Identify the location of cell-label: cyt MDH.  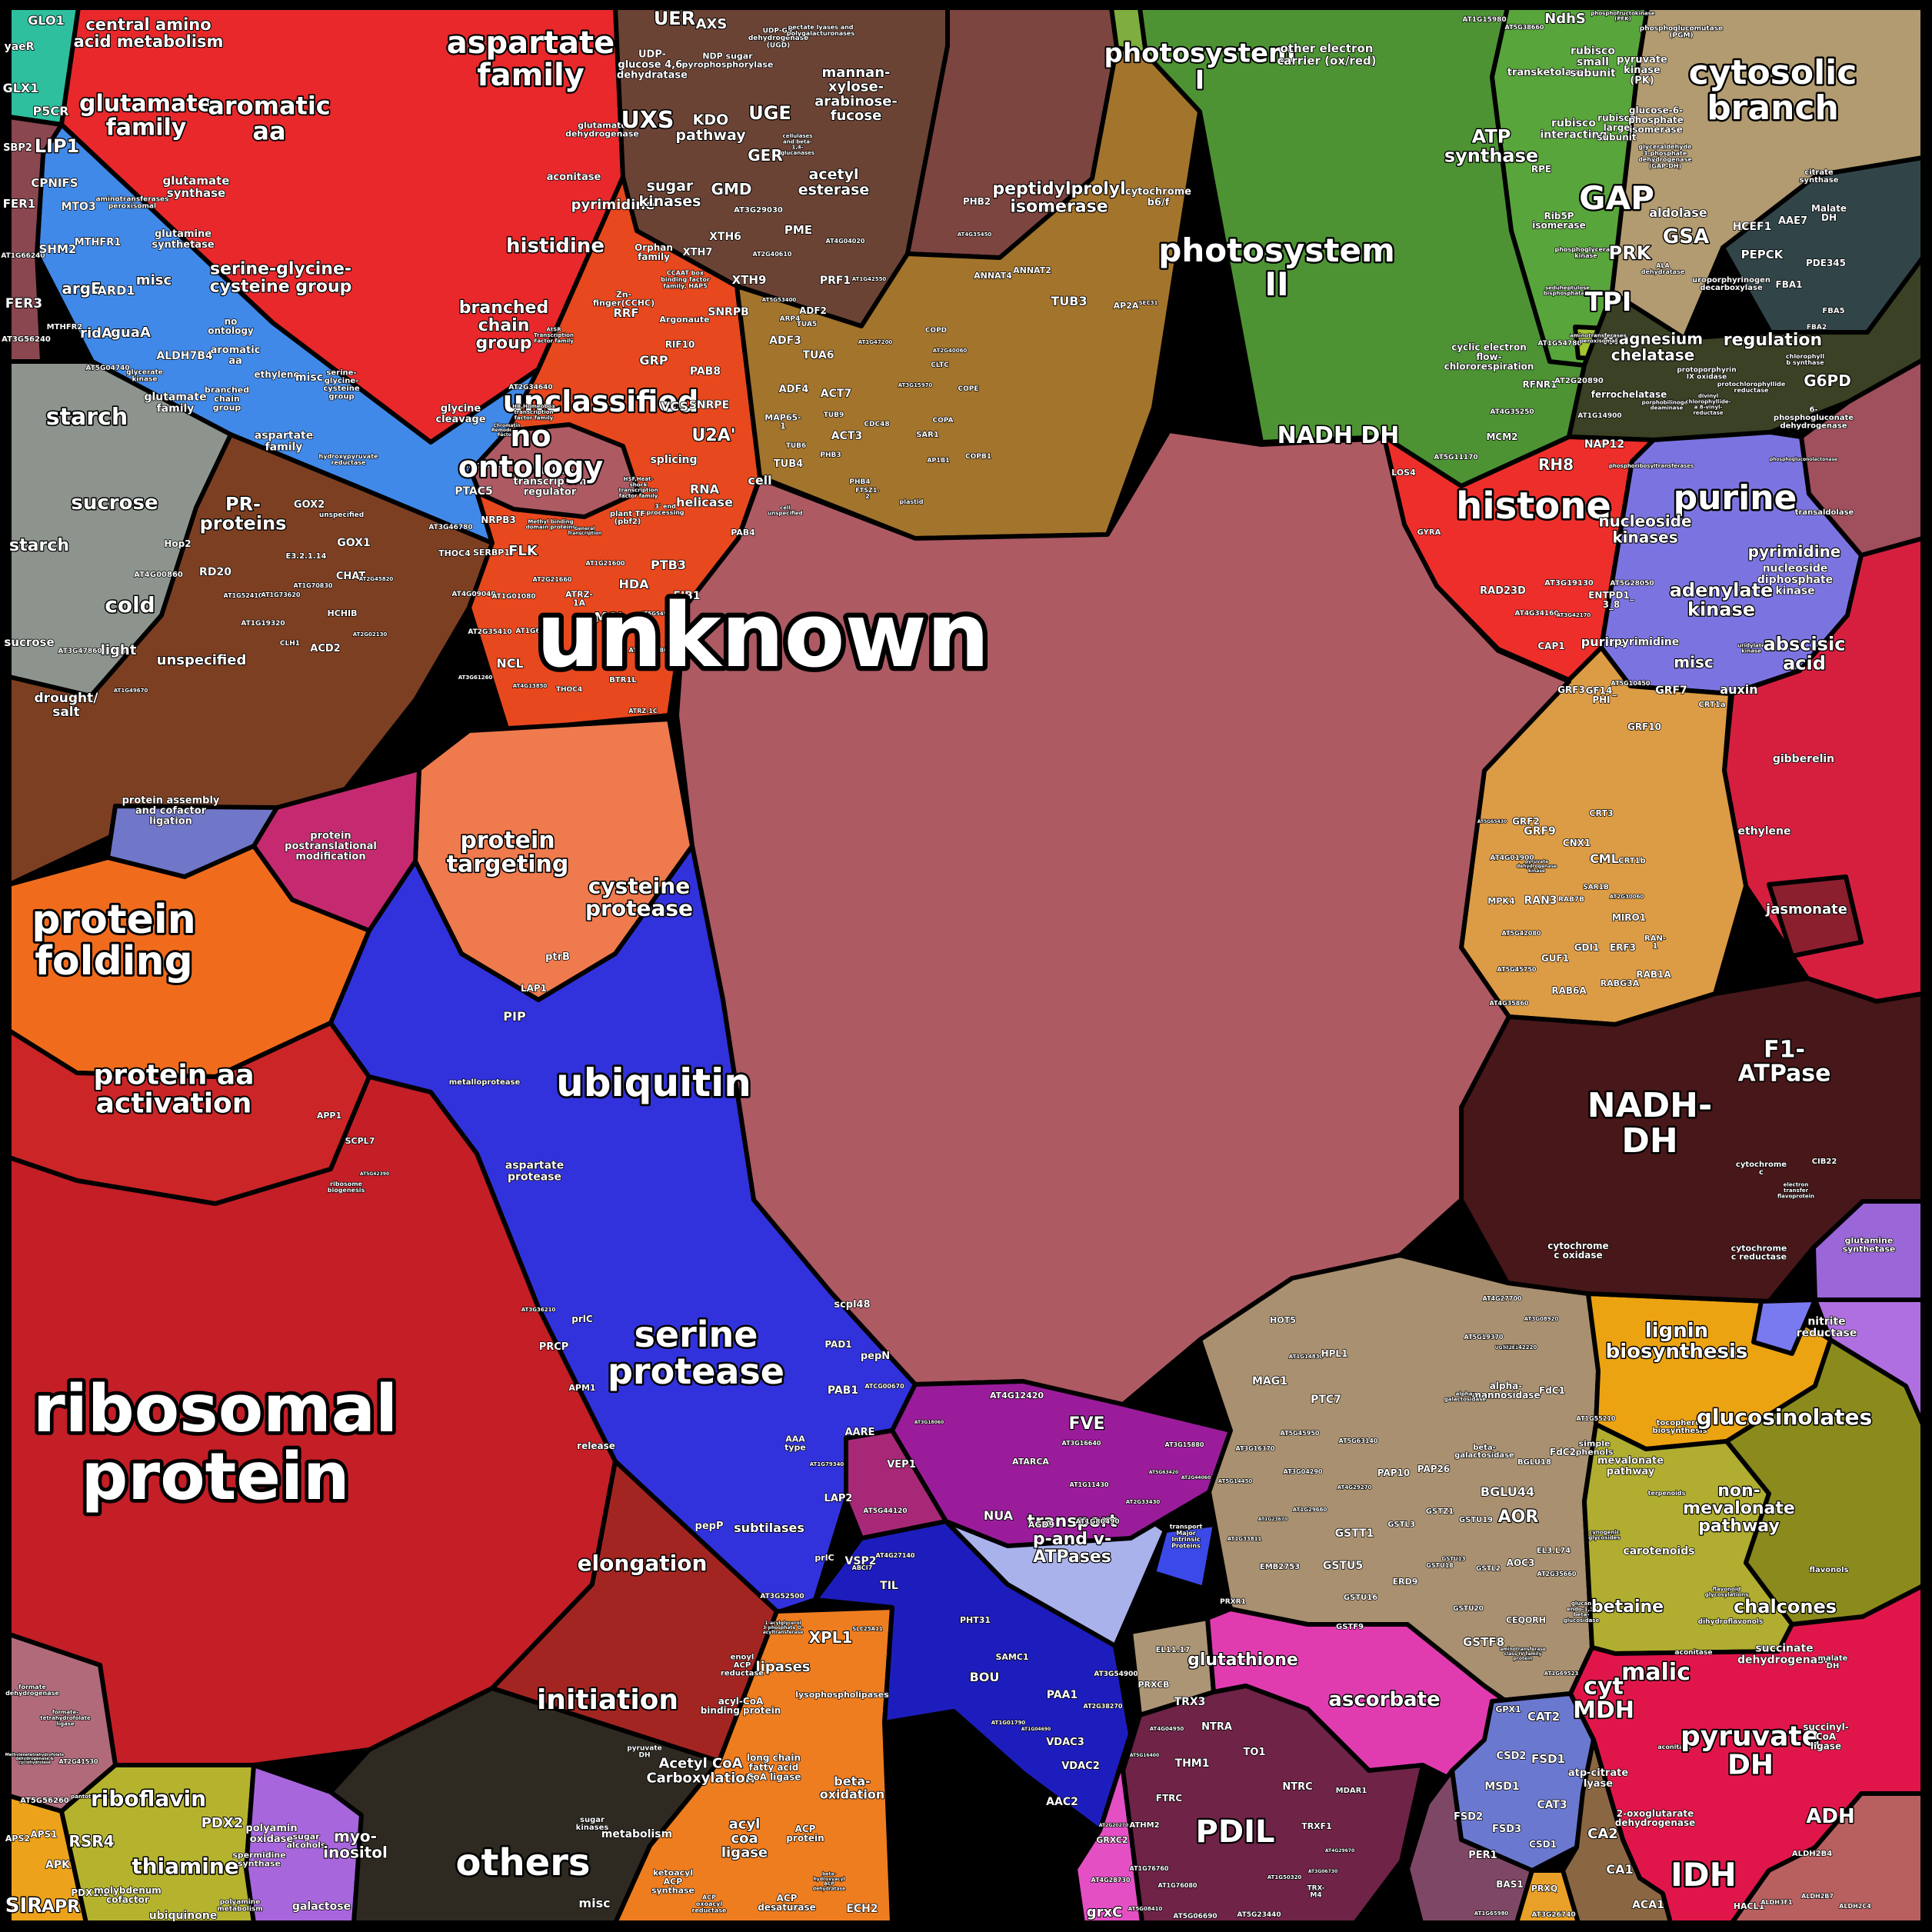
(1603, 1698).